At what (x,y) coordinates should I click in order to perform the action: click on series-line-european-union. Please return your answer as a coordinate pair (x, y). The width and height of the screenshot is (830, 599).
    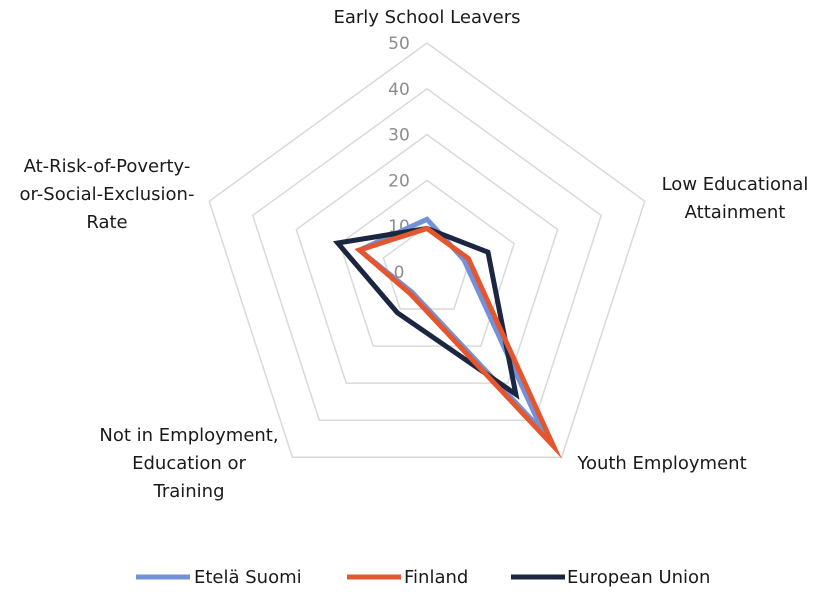
    Looking at the image, I should click on (426, 312).